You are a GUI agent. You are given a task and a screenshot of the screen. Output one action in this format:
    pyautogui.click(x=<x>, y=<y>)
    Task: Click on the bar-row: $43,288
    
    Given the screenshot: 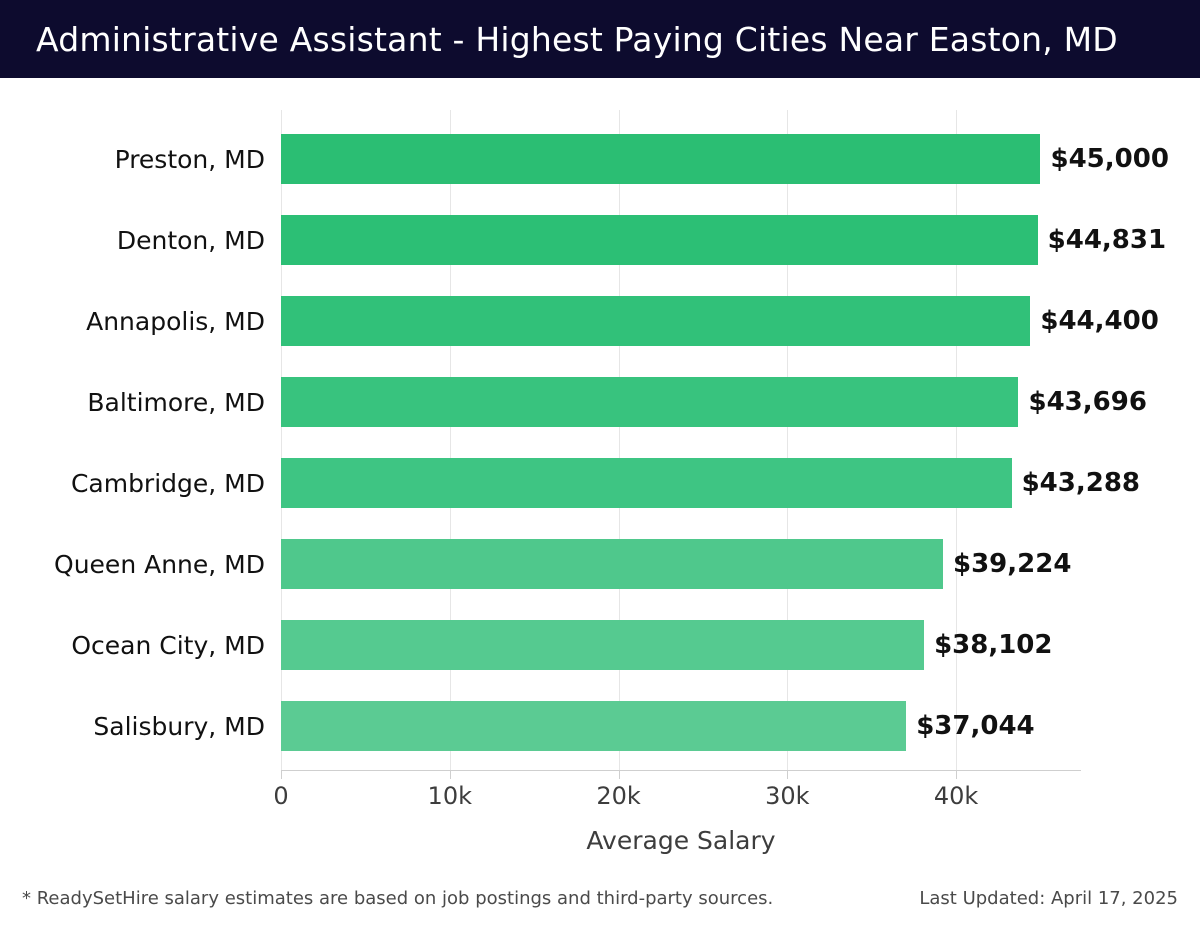 What is the action you would take?
    pyautogui.click(x=710, y=483)
    